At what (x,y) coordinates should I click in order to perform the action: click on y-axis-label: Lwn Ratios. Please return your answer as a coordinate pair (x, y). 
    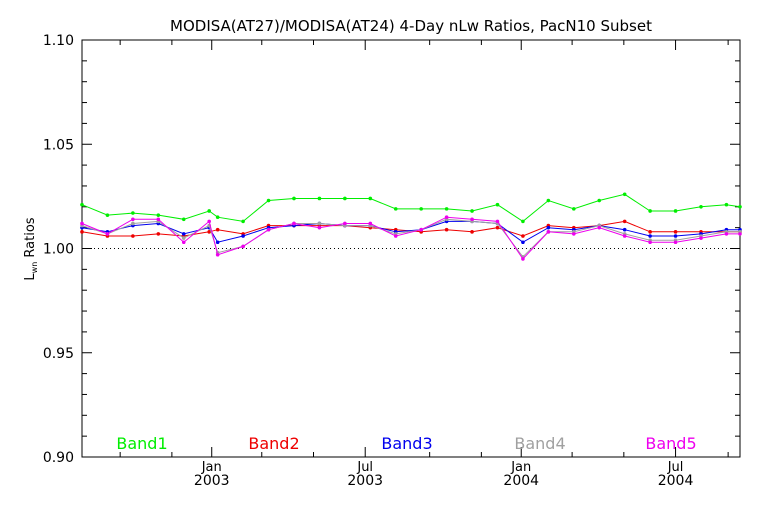
    Looking at the image, I should click on (31, 248).